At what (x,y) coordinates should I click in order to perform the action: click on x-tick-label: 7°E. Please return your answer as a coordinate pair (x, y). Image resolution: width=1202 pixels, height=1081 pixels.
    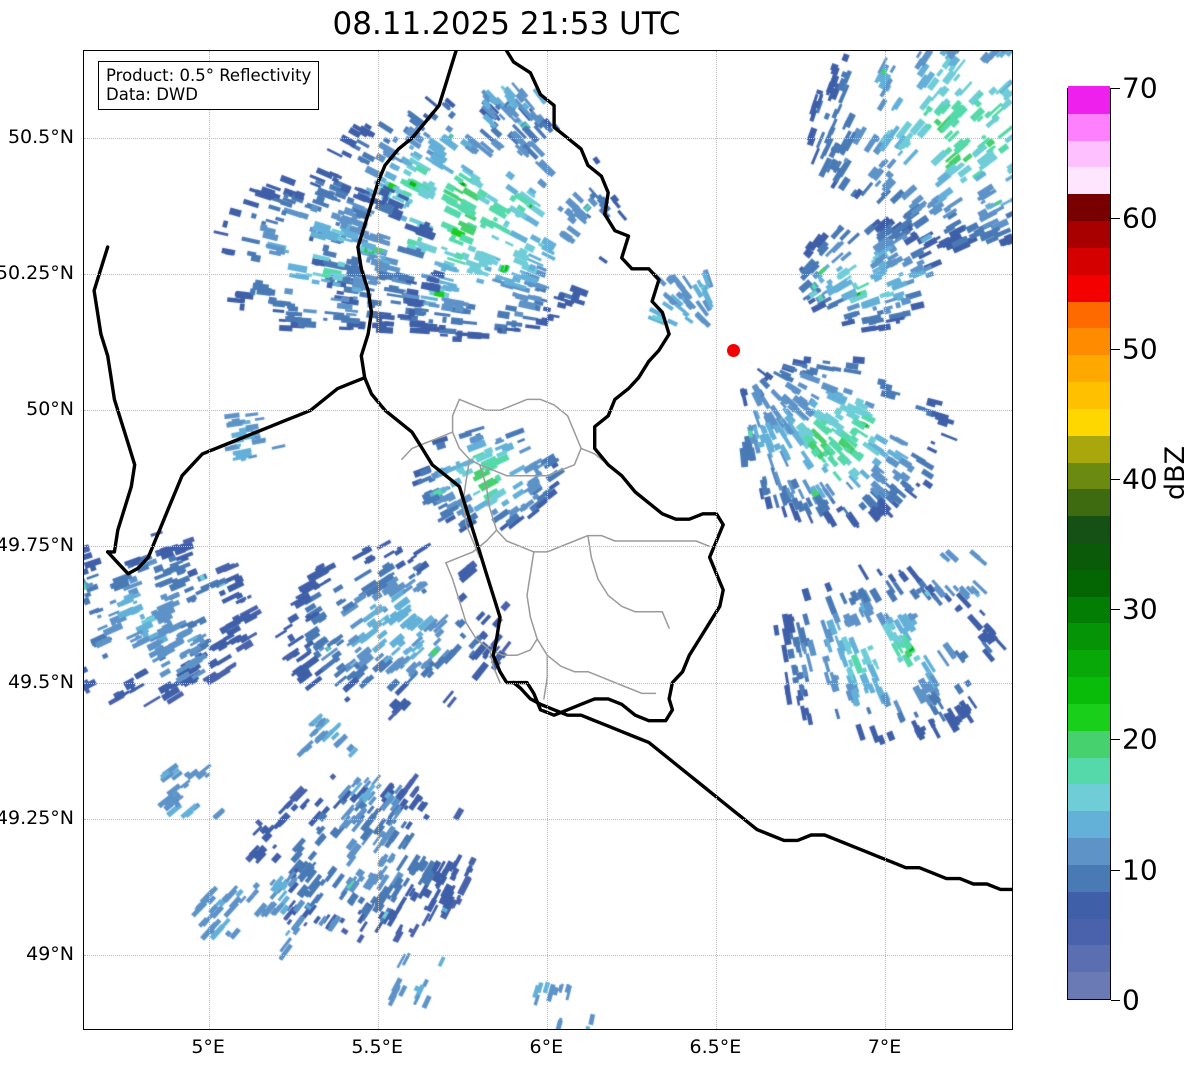
    Looking at the image, I should click on (884, 1047).